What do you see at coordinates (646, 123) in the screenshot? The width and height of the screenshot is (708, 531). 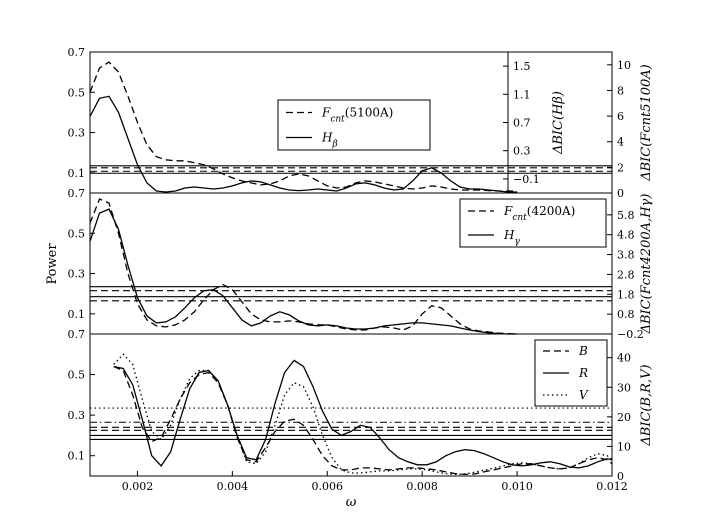 I see `right-axis-label-top-1: ΔBIC(Fcnt5100A)` at bounding box center [646, 123].